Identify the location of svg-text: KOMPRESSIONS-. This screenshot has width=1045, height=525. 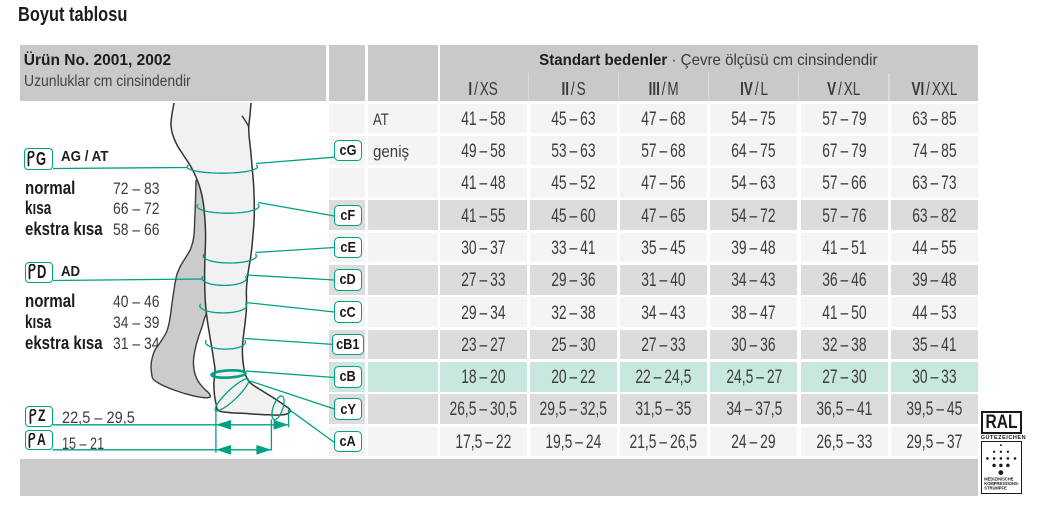
(1001, 483).